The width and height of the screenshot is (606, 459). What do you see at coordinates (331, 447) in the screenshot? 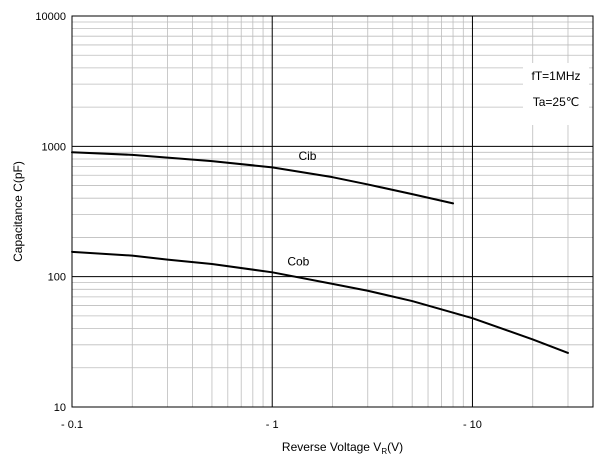
I see `x-axis-label-main: Reverse Voltage V` at bounding box center [331, 447].